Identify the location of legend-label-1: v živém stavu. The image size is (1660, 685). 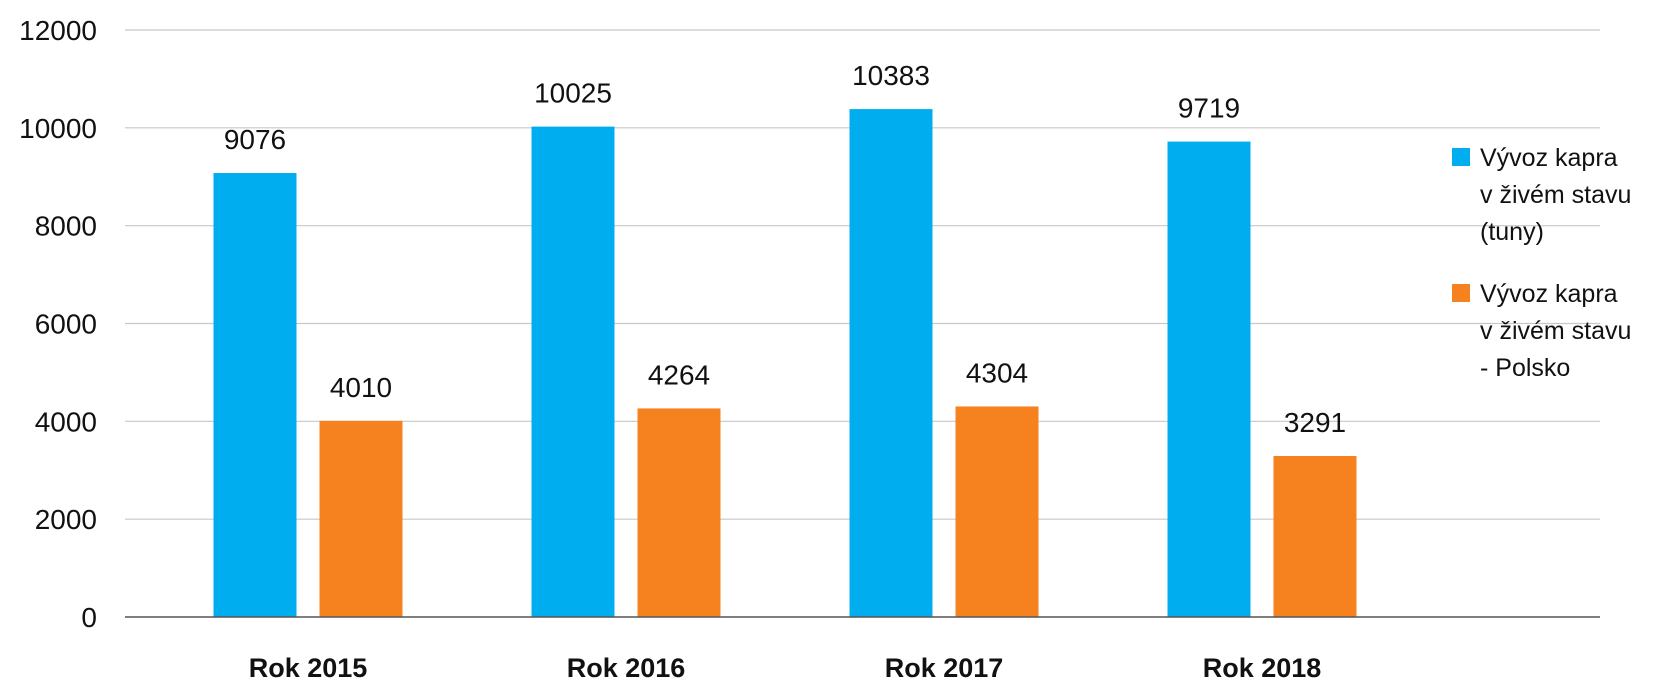
(1555, 195).